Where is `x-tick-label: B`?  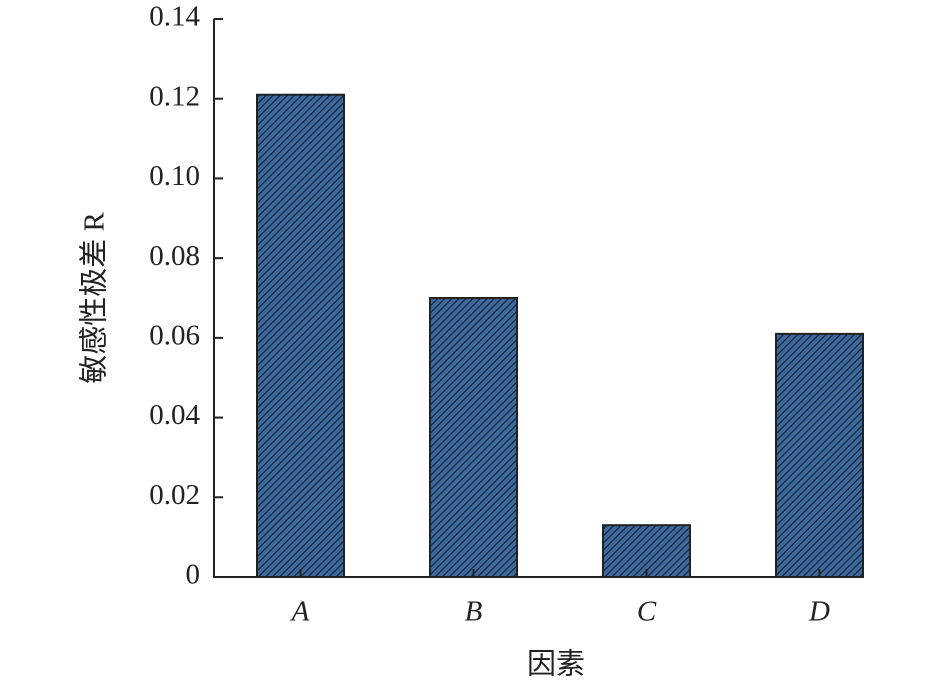 x-tick-label: B is located at coordinates (474, 612).